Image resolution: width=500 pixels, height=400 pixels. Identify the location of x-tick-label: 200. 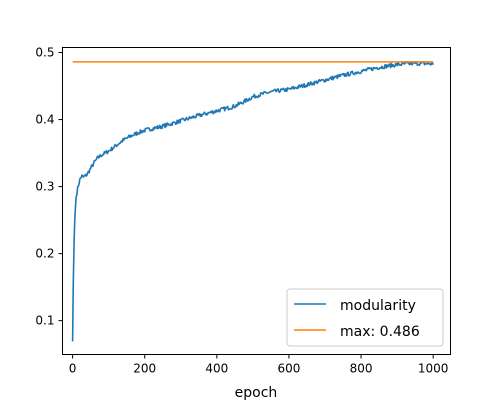
(144, 369).